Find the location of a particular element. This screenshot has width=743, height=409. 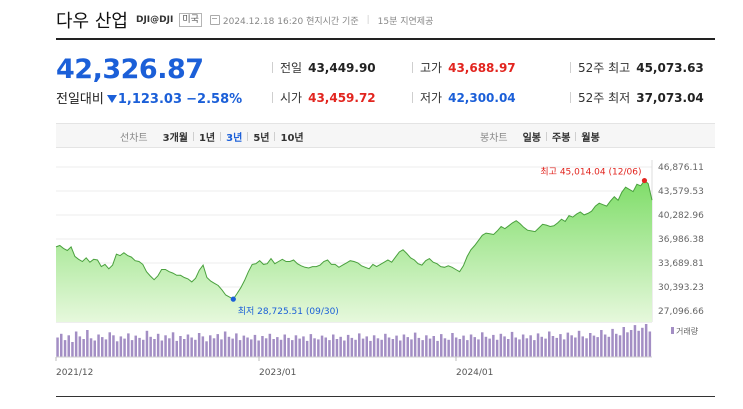

volume-bars: 거래량 is located at coordinates (377, 341).